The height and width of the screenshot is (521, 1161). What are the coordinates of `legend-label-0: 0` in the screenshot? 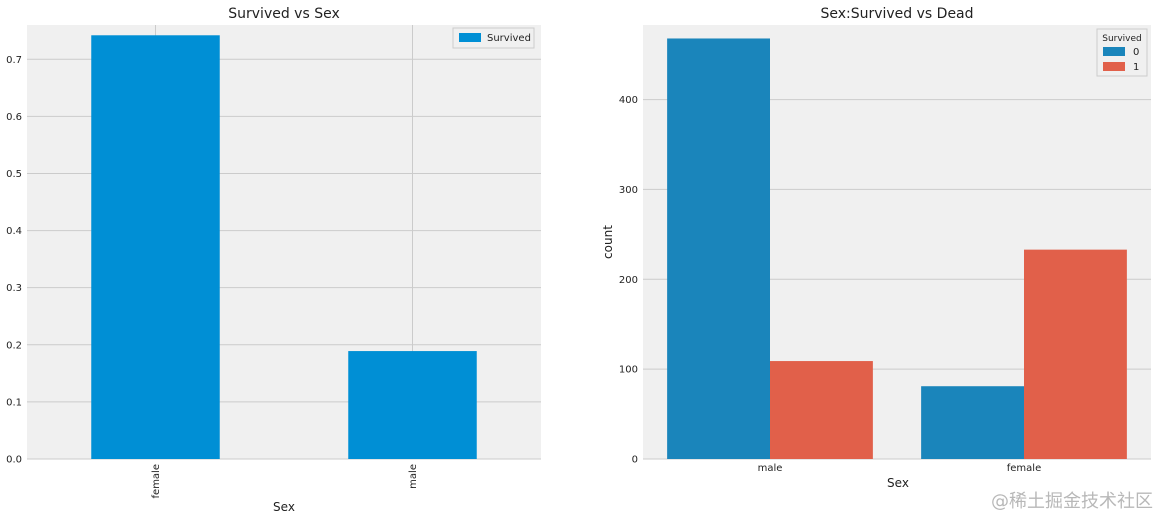 It's located at (1136, 52).